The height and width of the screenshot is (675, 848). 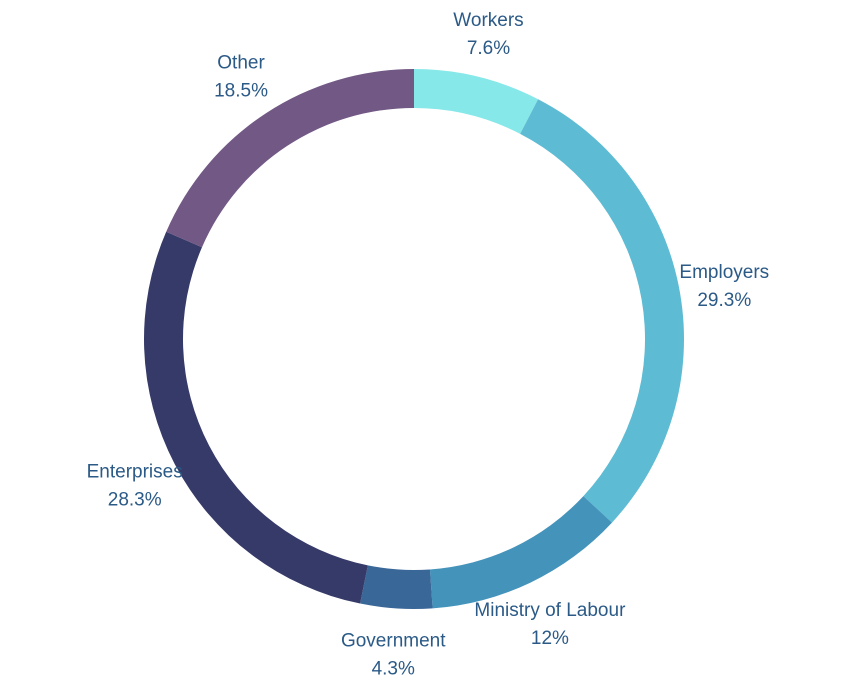 What do you see at coordinates (135, 472) in the screenshot?
I see `slice-name-label: Enterprises` at bounding box center [135, 472].